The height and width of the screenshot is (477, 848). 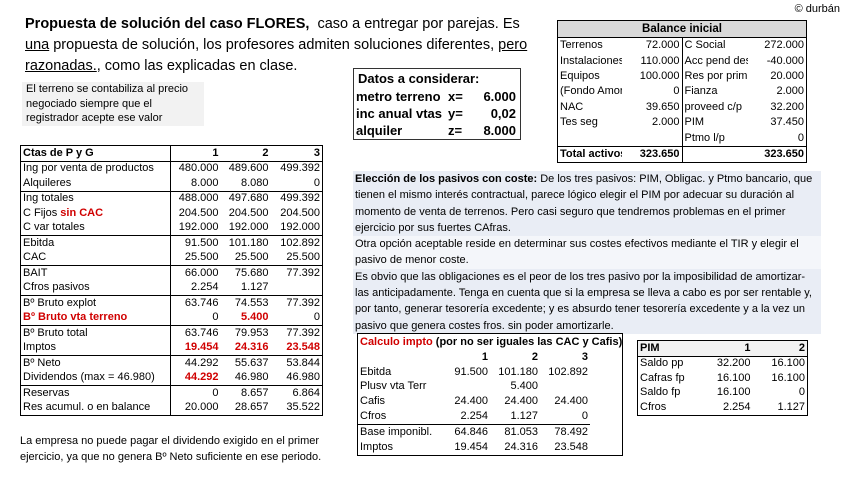 What do you see at coordinates (89, 377) in the screenshot?
I see `table-cell: Dividendos (max = 46.980)` at bounding box center [89, 377].